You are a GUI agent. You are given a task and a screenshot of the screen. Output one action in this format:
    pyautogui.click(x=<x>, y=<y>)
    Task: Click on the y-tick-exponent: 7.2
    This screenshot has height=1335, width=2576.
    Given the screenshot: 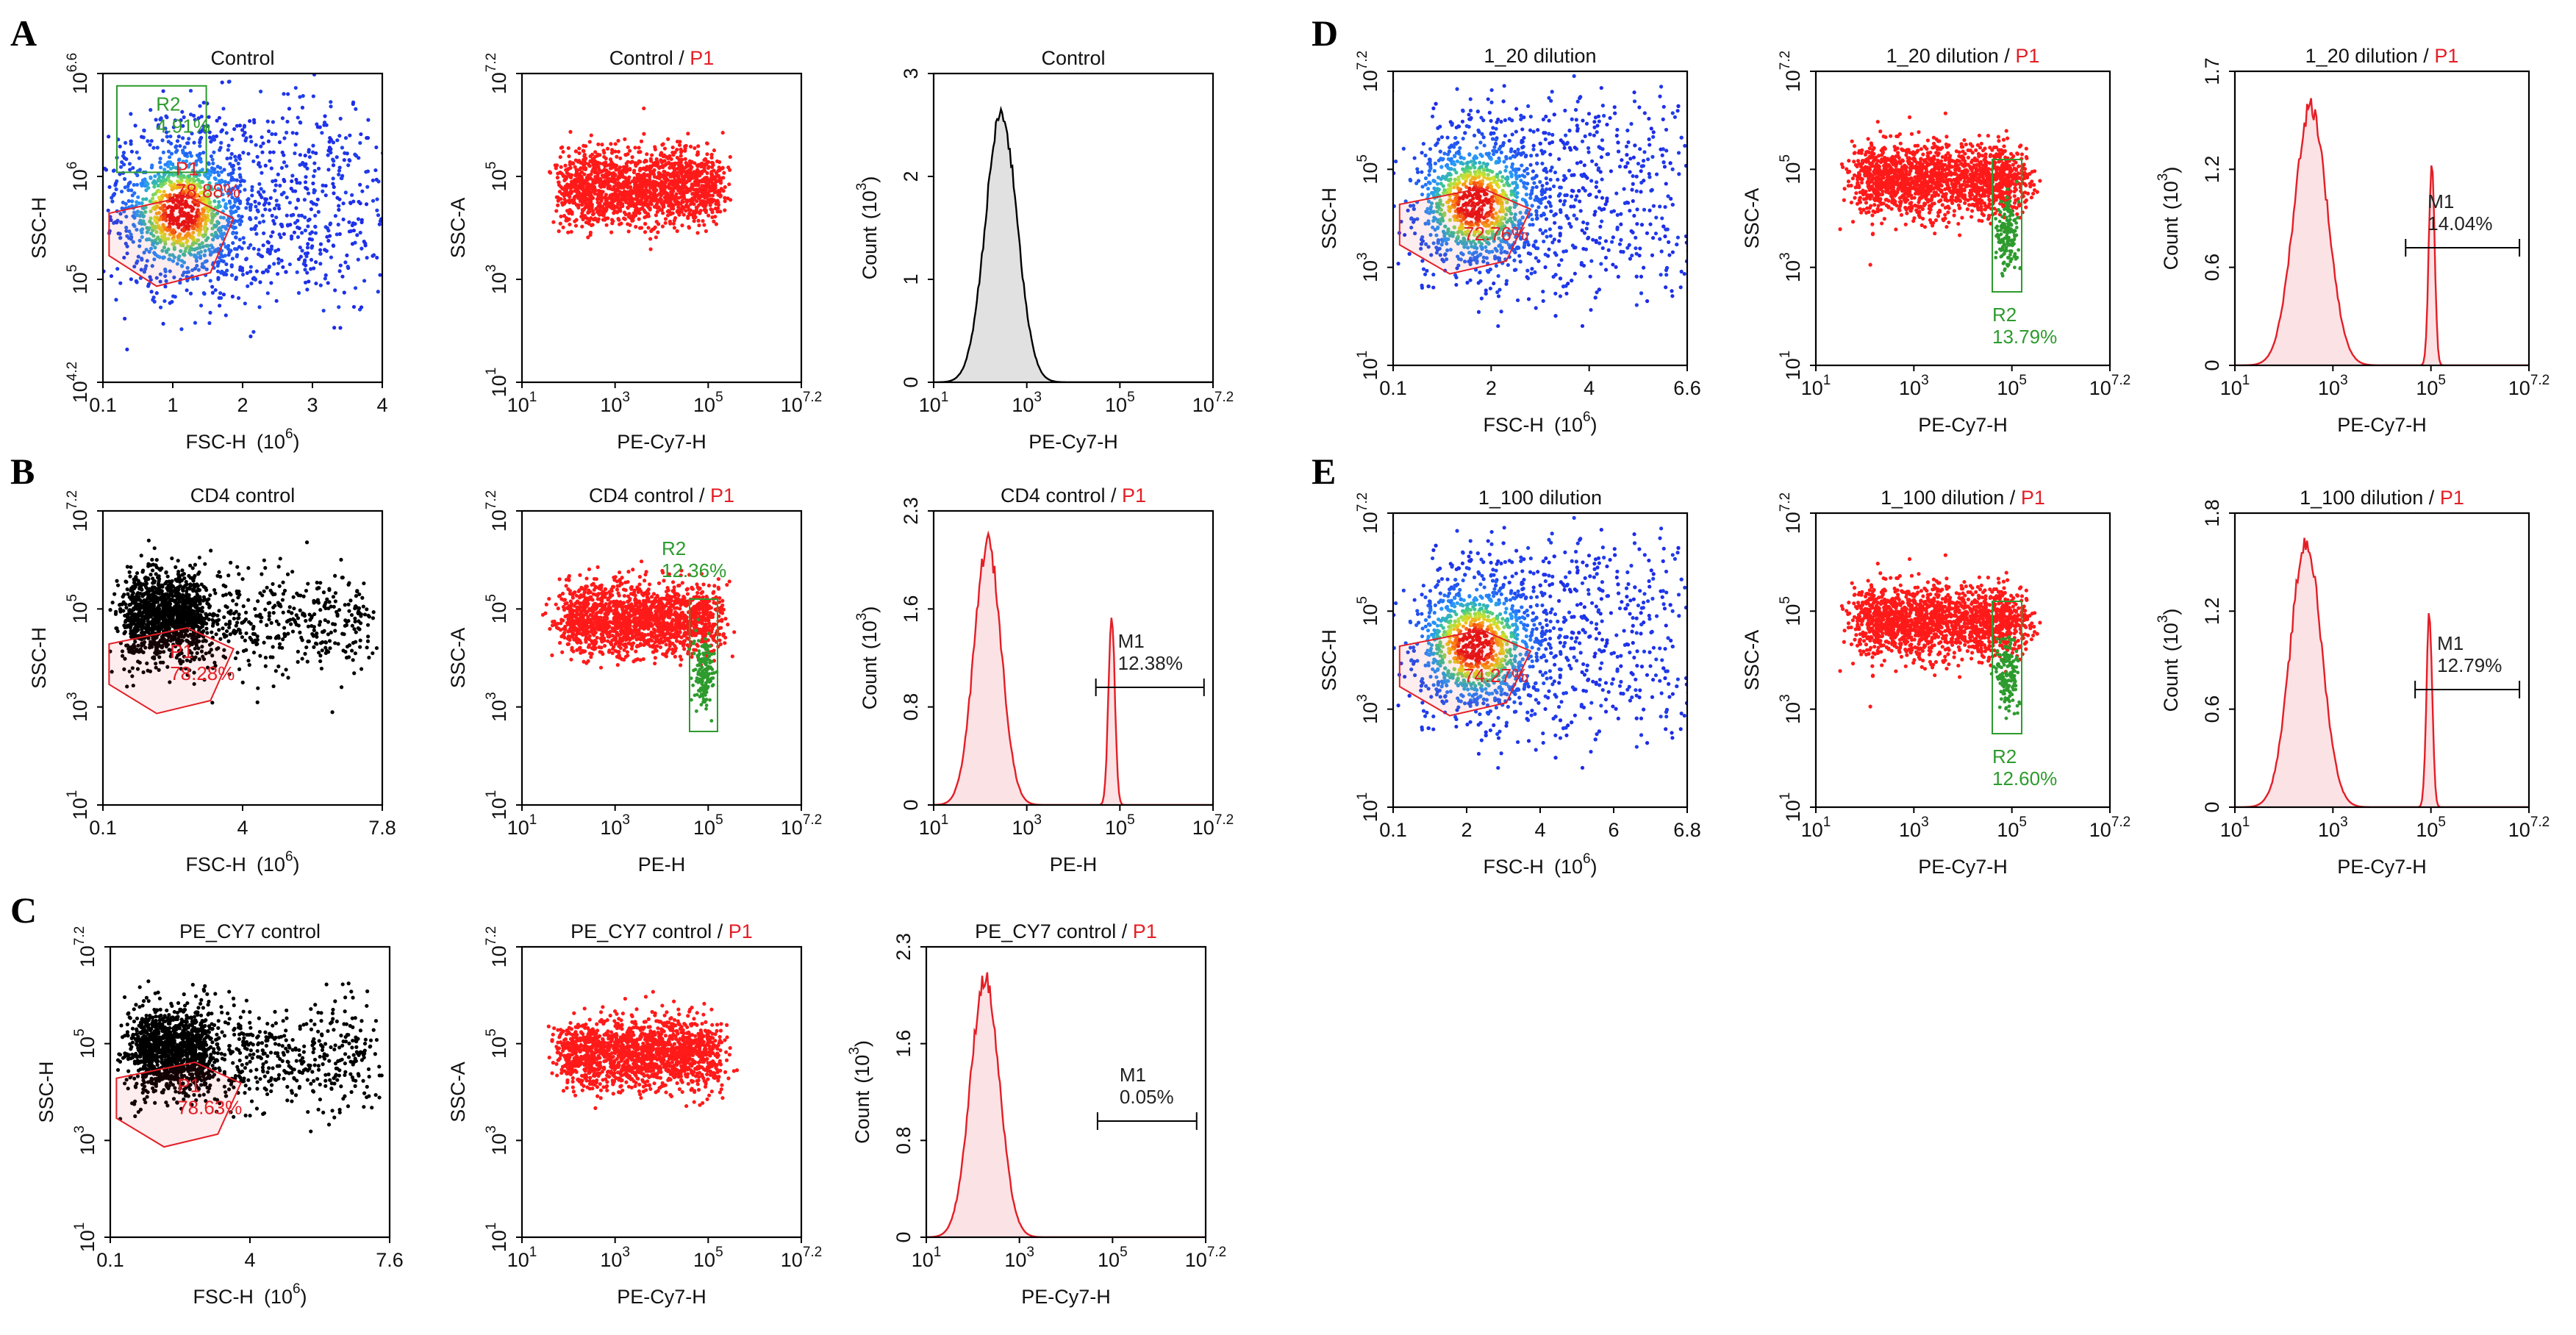 What is the action you would take?
    pyautogui.click(x=492, y=62)
    